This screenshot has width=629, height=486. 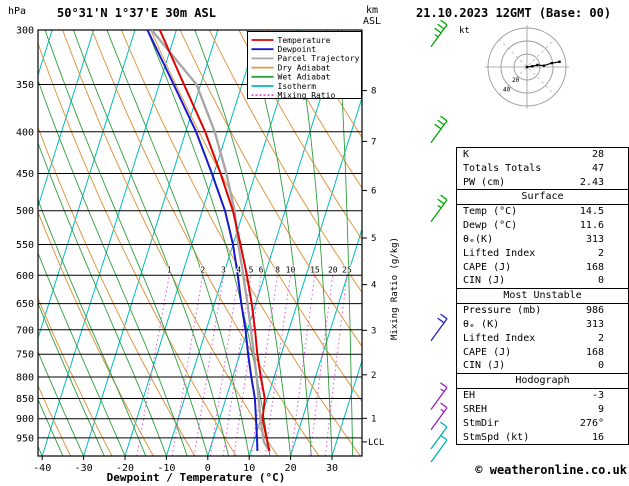 What do you see at coordinates (373, 92) in the screenshot?
I see `km-tick-label: 8` at bounding box center [373, 92].